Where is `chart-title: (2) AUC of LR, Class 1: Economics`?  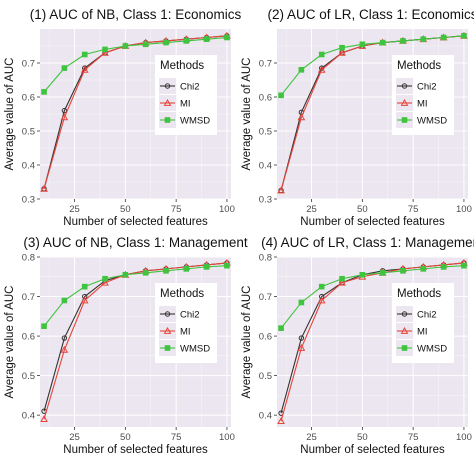 chart-title: (2) AUC of LR, Class 1: Economics is located at coordinates (370, 14).